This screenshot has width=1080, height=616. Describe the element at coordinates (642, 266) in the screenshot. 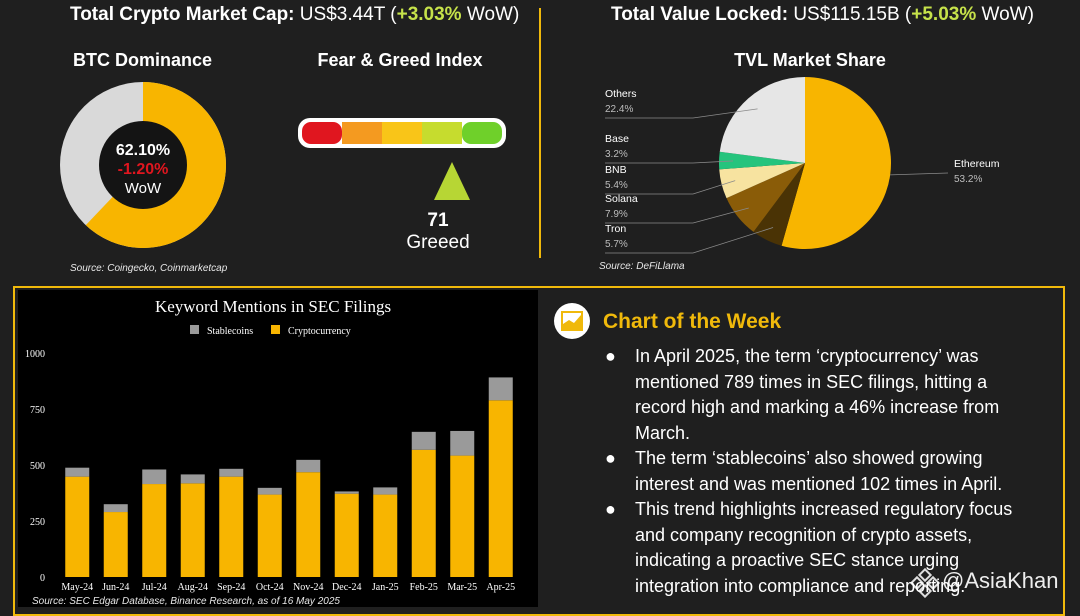

I see `source-defillama: Source: DeFiLlama` at that location.